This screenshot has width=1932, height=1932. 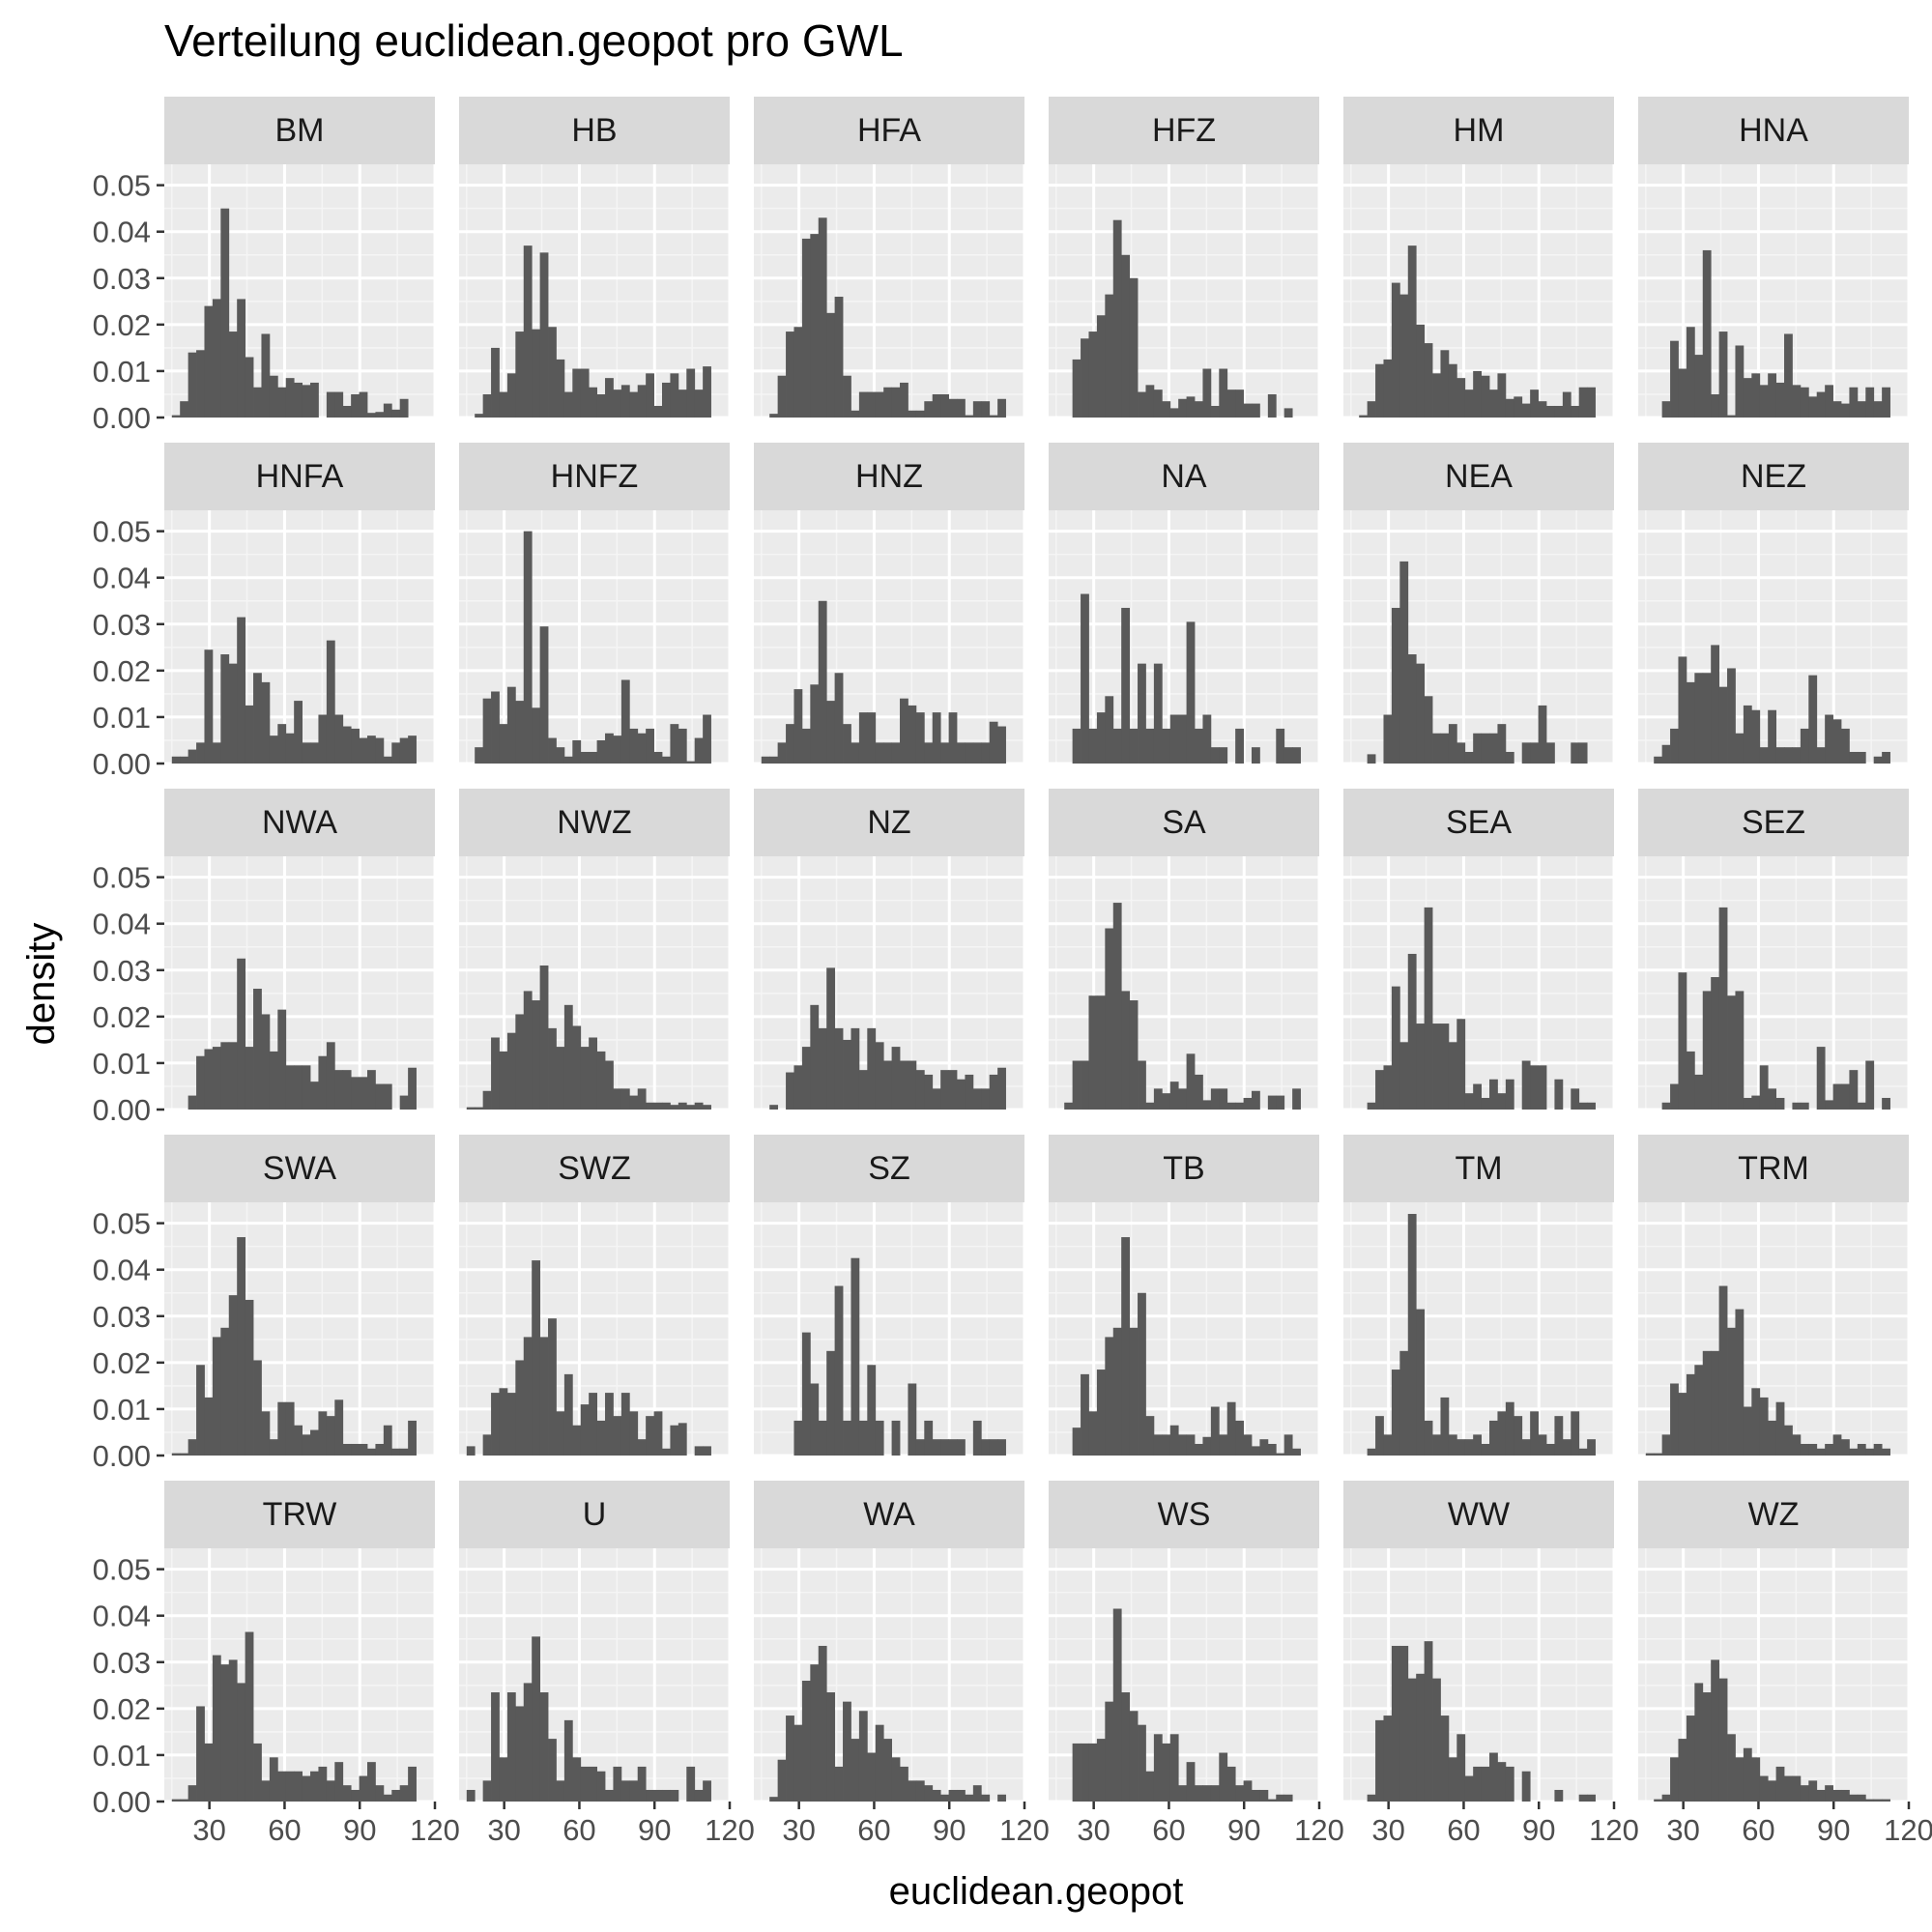 I want to click on y-tick-label: 0.00, so click(x=122, y=764).